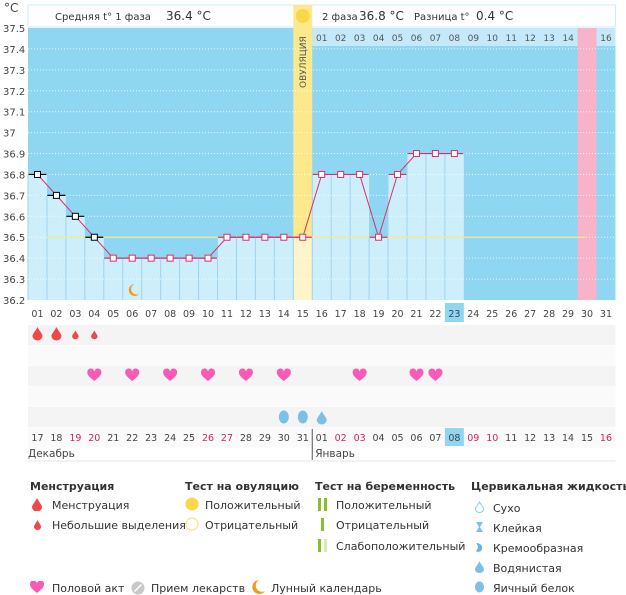  What do you see at coordinates (568, 438) in the screenshot?
I see `calendar-date: 14` at bounding box center [568, 438].